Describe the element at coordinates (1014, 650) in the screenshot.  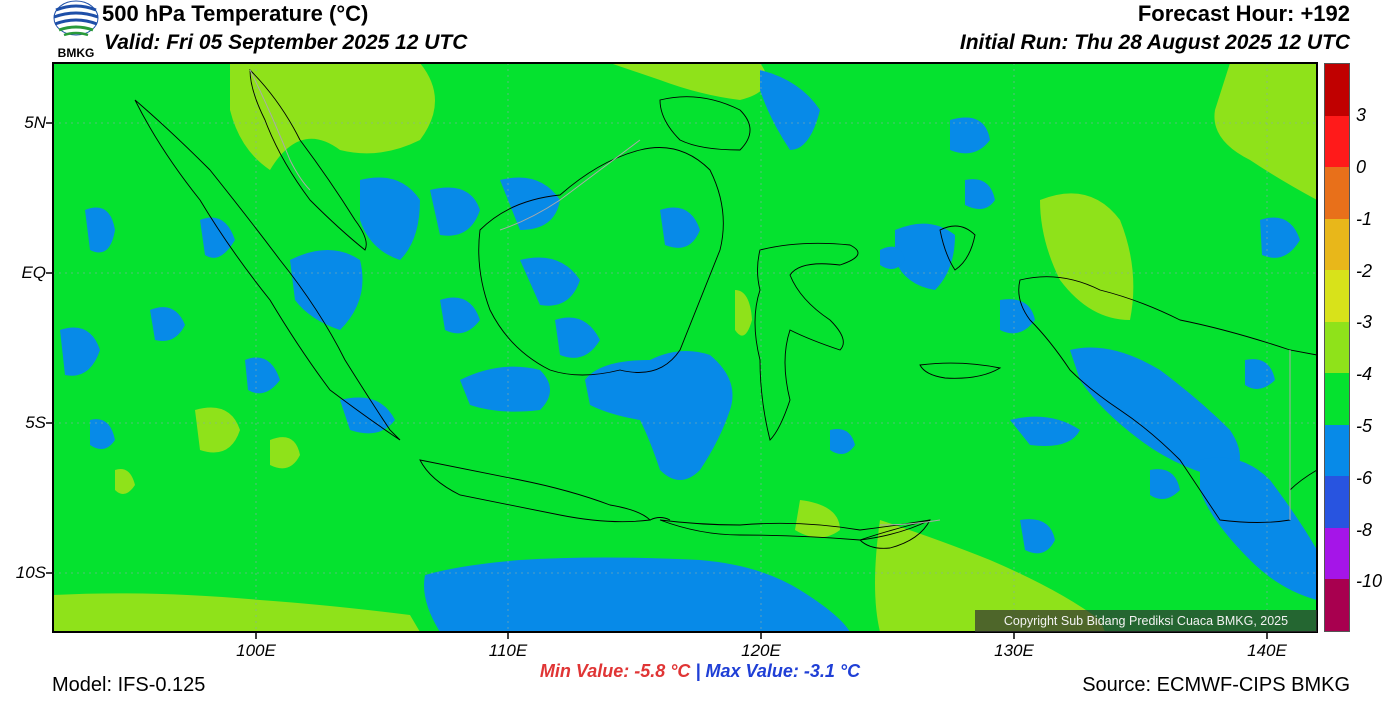
I see `lon-tick-130e: 130E` at that location.